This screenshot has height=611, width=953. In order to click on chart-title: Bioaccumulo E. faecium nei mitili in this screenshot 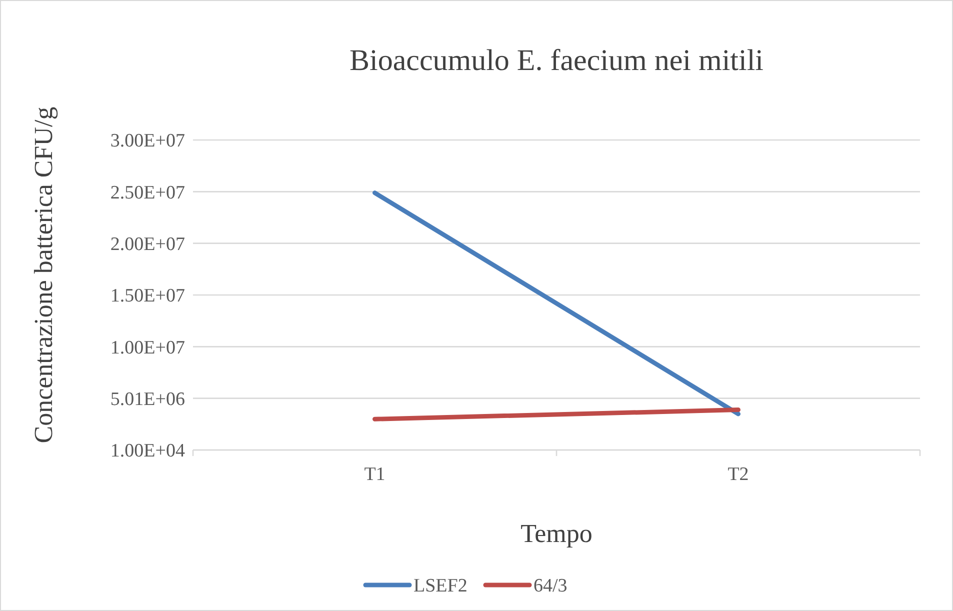, I will do `click(556, 60)`.